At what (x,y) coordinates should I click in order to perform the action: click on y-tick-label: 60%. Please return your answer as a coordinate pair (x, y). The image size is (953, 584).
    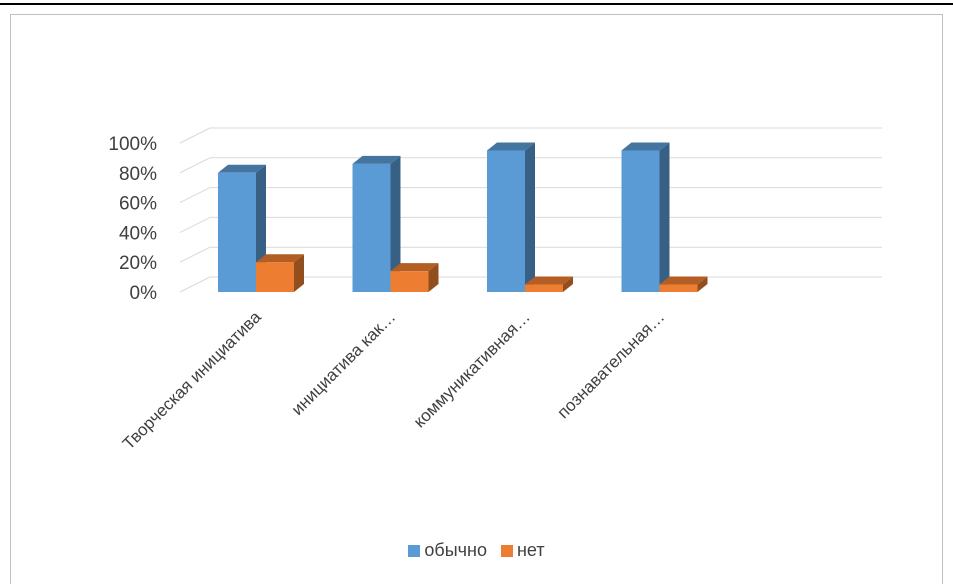
    Looking at the image, I should click on (138, 204).